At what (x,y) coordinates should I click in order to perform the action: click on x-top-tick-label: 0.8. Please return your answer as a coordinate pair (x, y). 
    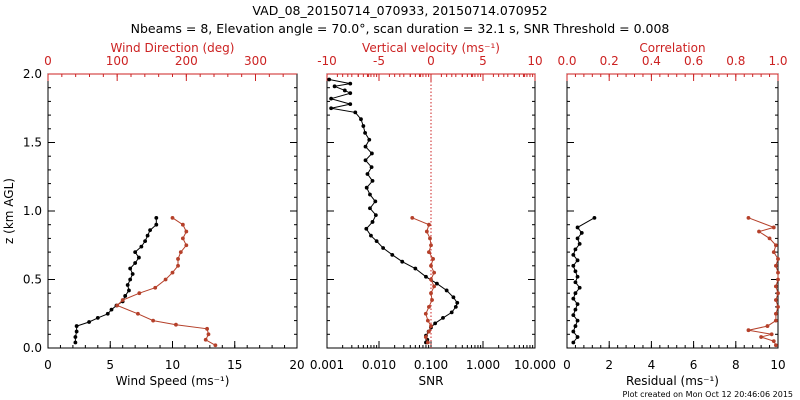
    Looking at the image, I should click on (735, 61).